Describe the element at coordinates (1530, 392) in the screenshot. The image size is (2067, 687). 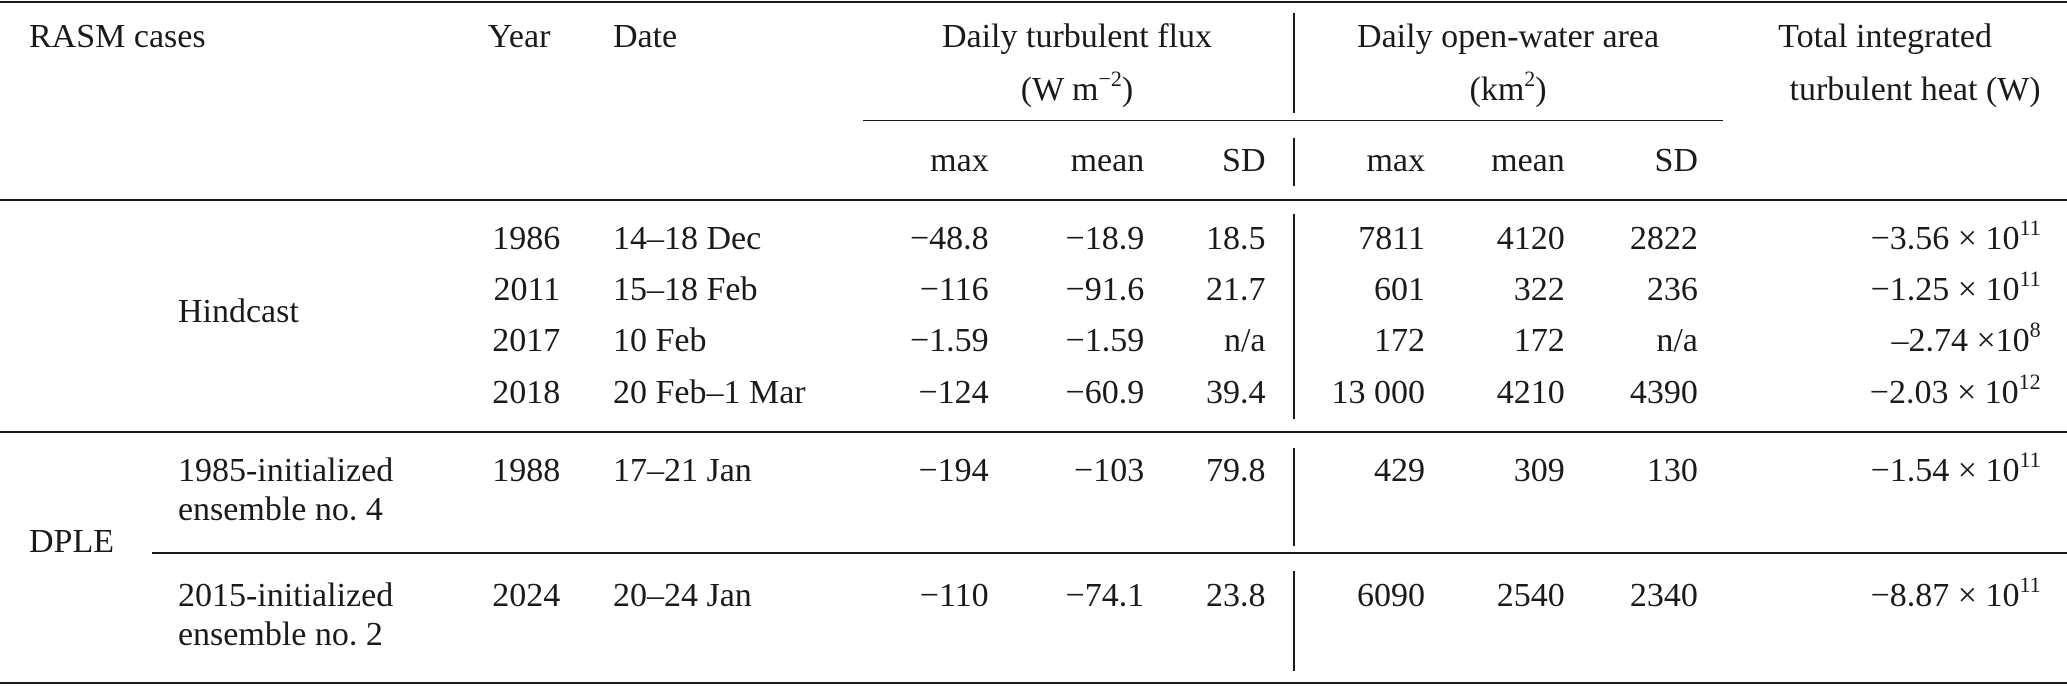
I see `area-cell: 4210` at that location.